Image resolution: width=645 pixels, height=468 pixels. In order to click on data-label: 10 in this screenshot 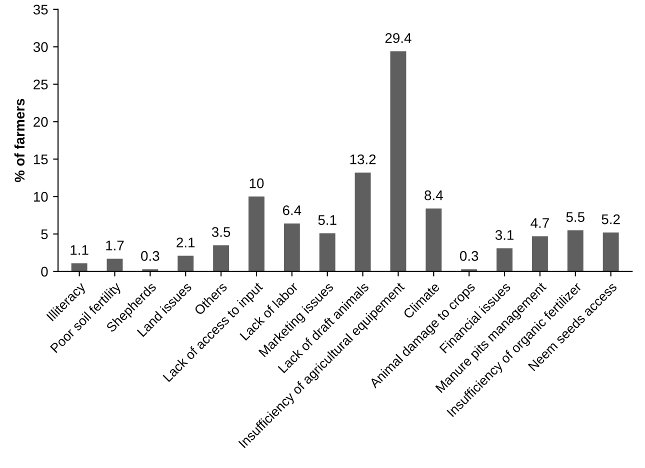, I will do `click(257, 183)`.